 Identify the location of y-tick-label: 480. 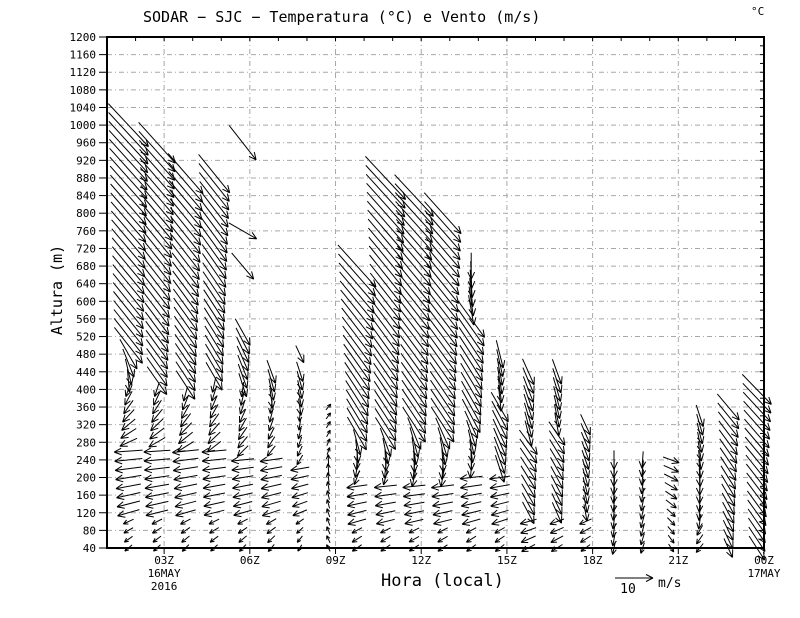
(86, 354).